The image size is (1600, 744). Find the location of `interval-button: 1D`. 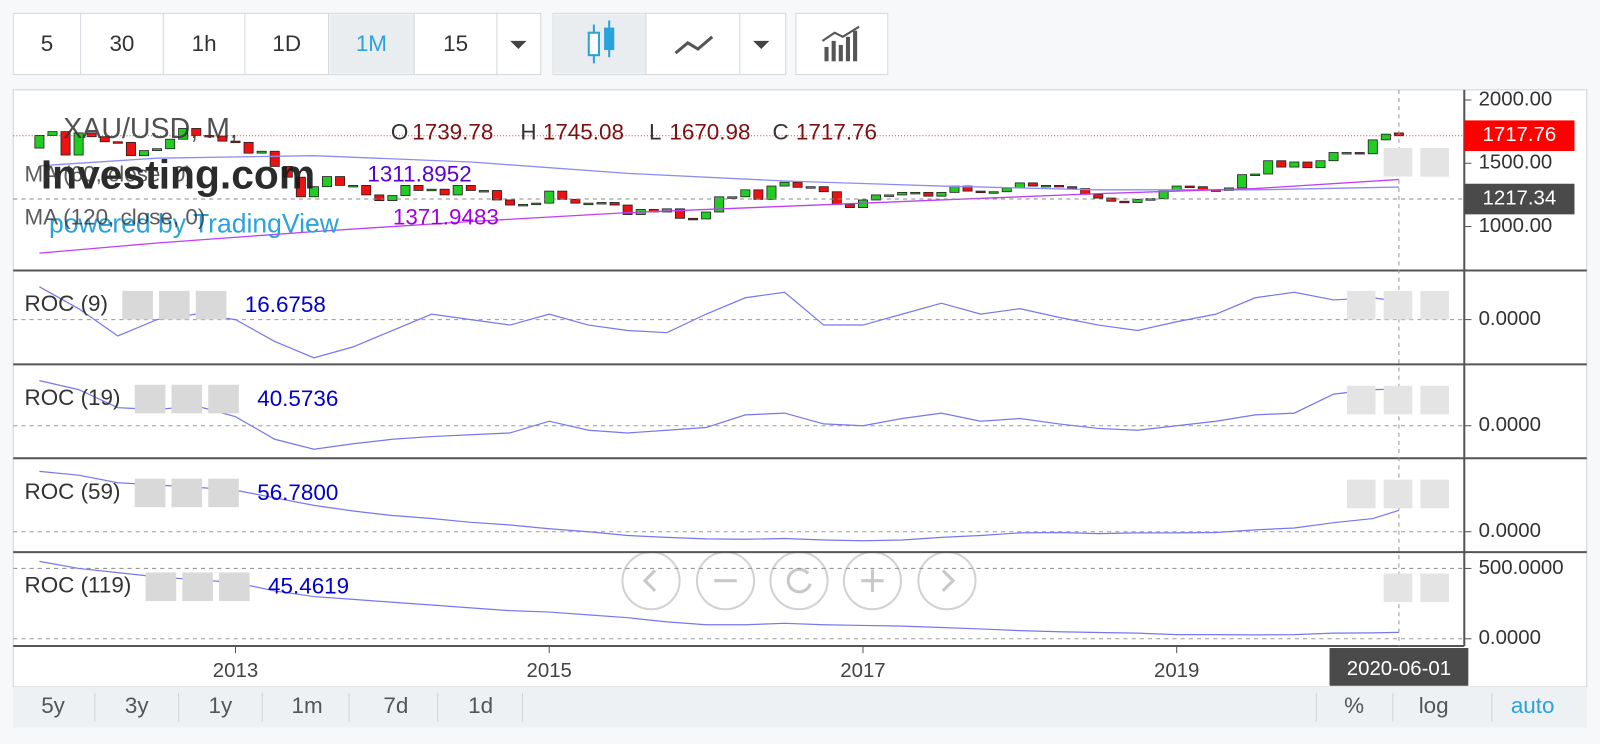

interval-button: 1D is located at coordinates (286, 43).